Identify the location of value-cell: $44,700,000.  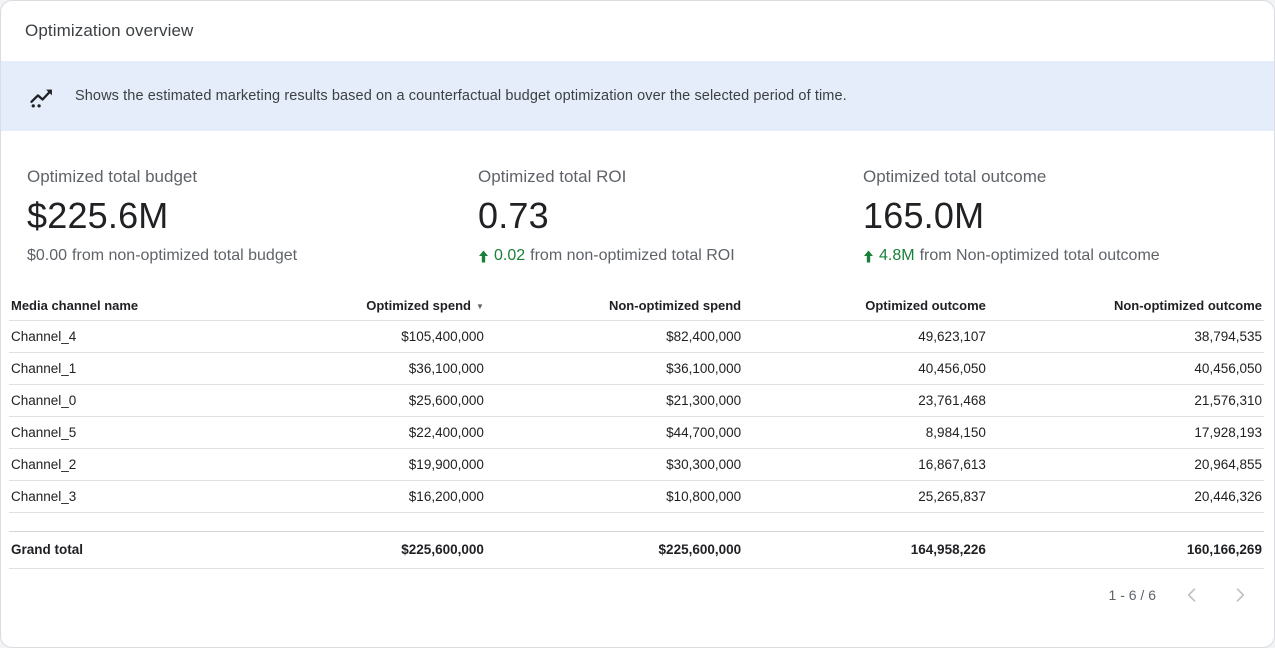
(614, 432).